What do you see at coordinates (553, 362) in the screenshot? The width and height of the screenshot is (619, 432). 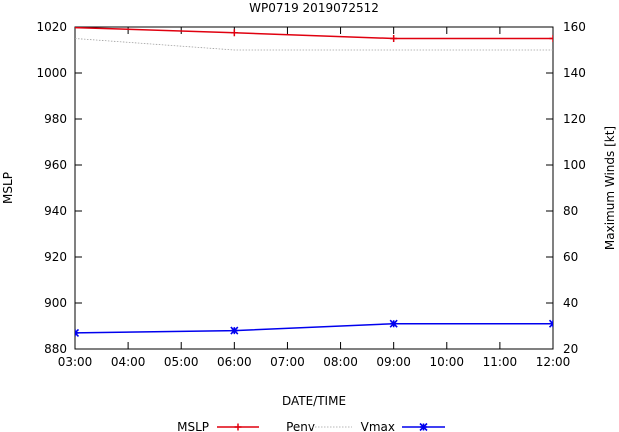 I see `x-tick-label: 12:00` at bounding box center [553, 362].